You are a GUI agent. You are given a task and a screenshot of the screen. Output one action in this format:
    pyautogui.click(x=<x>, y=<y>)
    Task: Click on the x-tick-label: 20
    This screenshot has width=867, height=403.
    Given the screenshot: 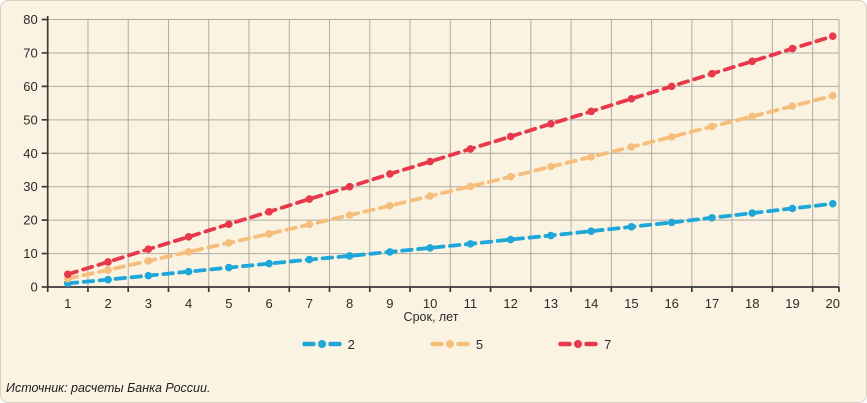 What is the action you would take?
    pyautogui.click(x=833, y=303)
    